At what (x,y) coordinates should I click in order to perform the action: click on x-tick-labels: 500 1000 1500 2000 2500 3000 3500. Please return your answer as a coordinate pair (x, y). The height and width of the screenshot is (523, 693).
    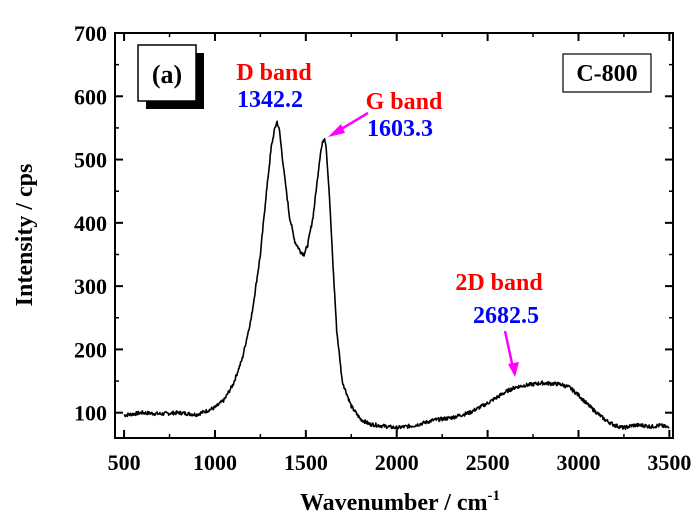
    Looking at the image, I should click on (400, 462).